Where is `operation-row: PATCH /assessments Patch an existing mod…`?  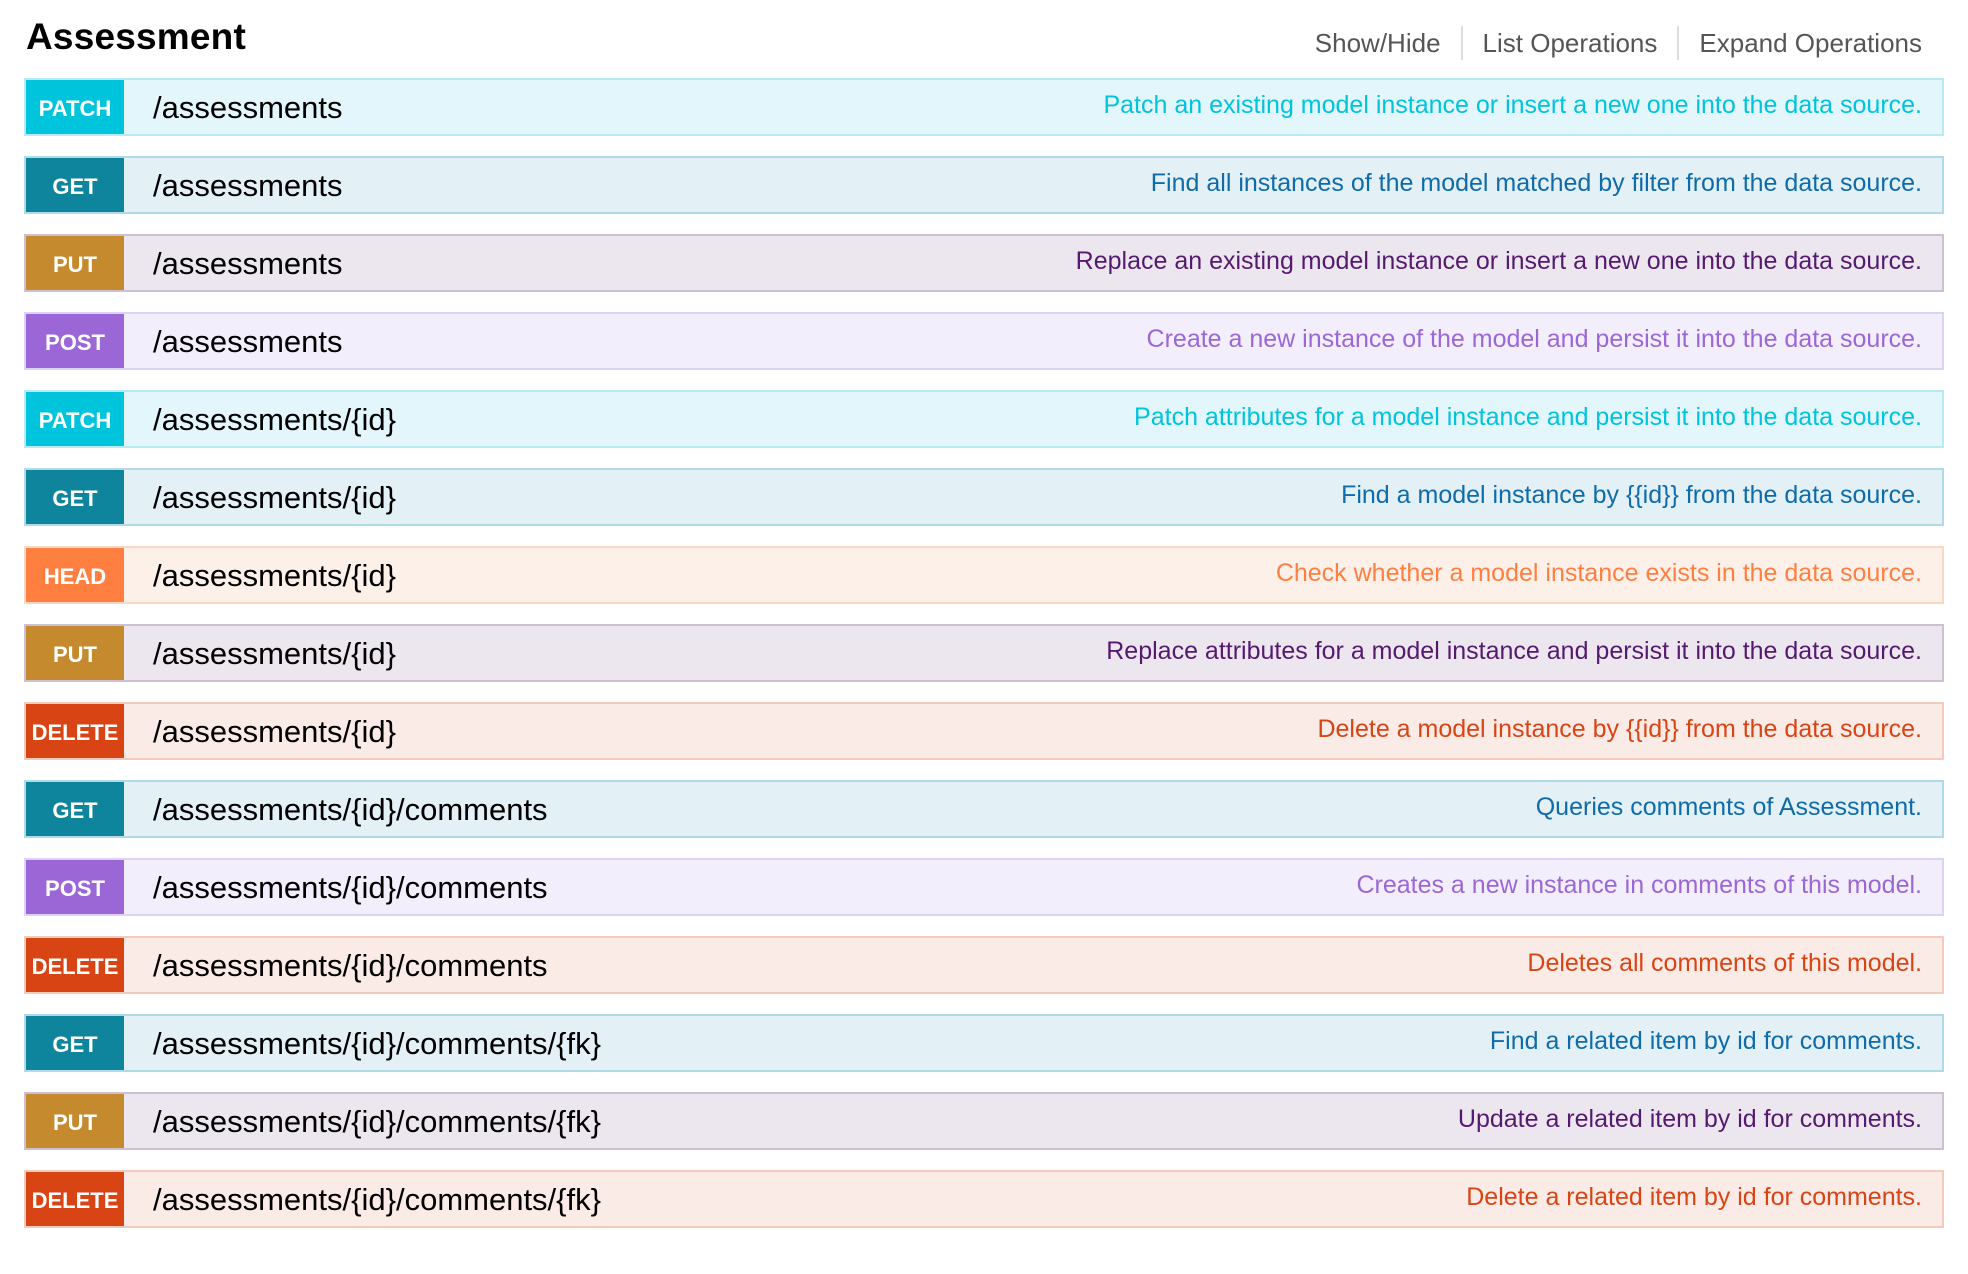 operation-row: PATCH /assessments Patch an existing mod… is located at coordinates (984, 107).